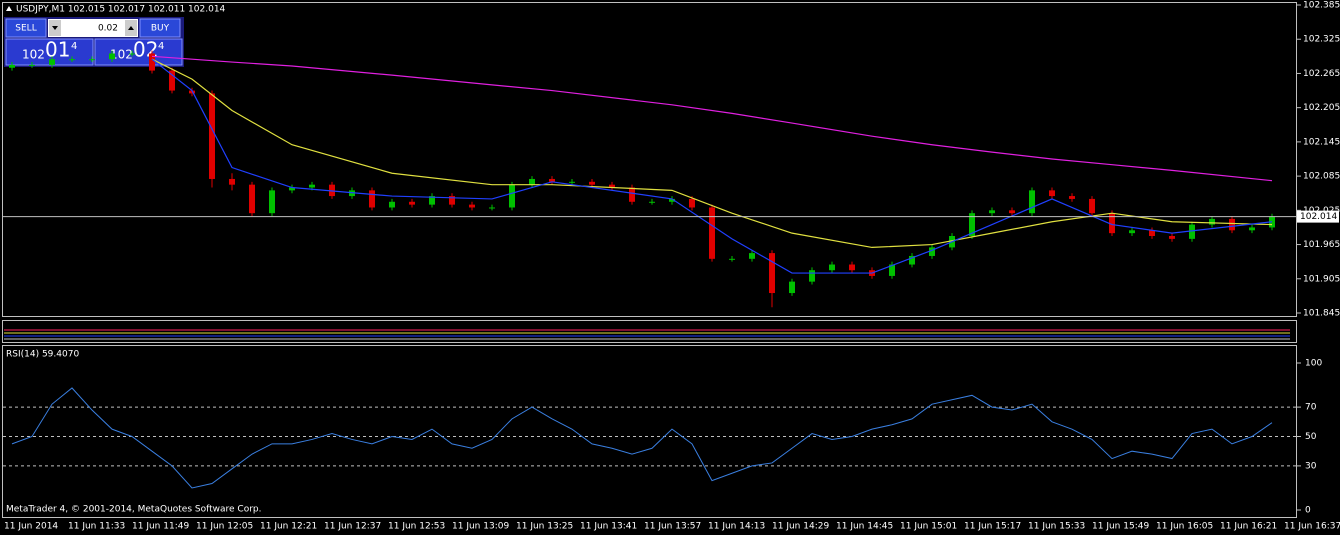 The image size is (1340, 535). I want to click on buy-label: BUY, so click(160, 29).